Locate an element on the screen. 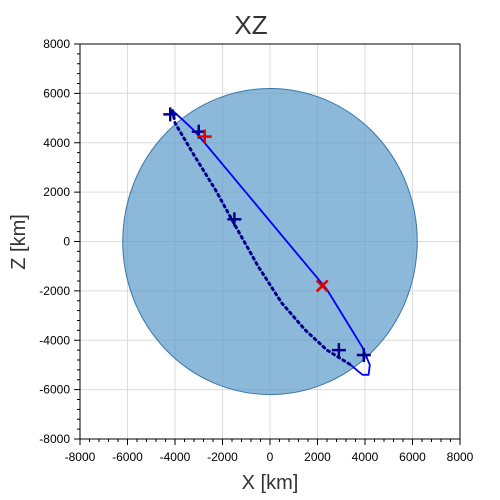 The image size is (500, 500). y-tick-label: -4000 is located at coordinates (54, 340).